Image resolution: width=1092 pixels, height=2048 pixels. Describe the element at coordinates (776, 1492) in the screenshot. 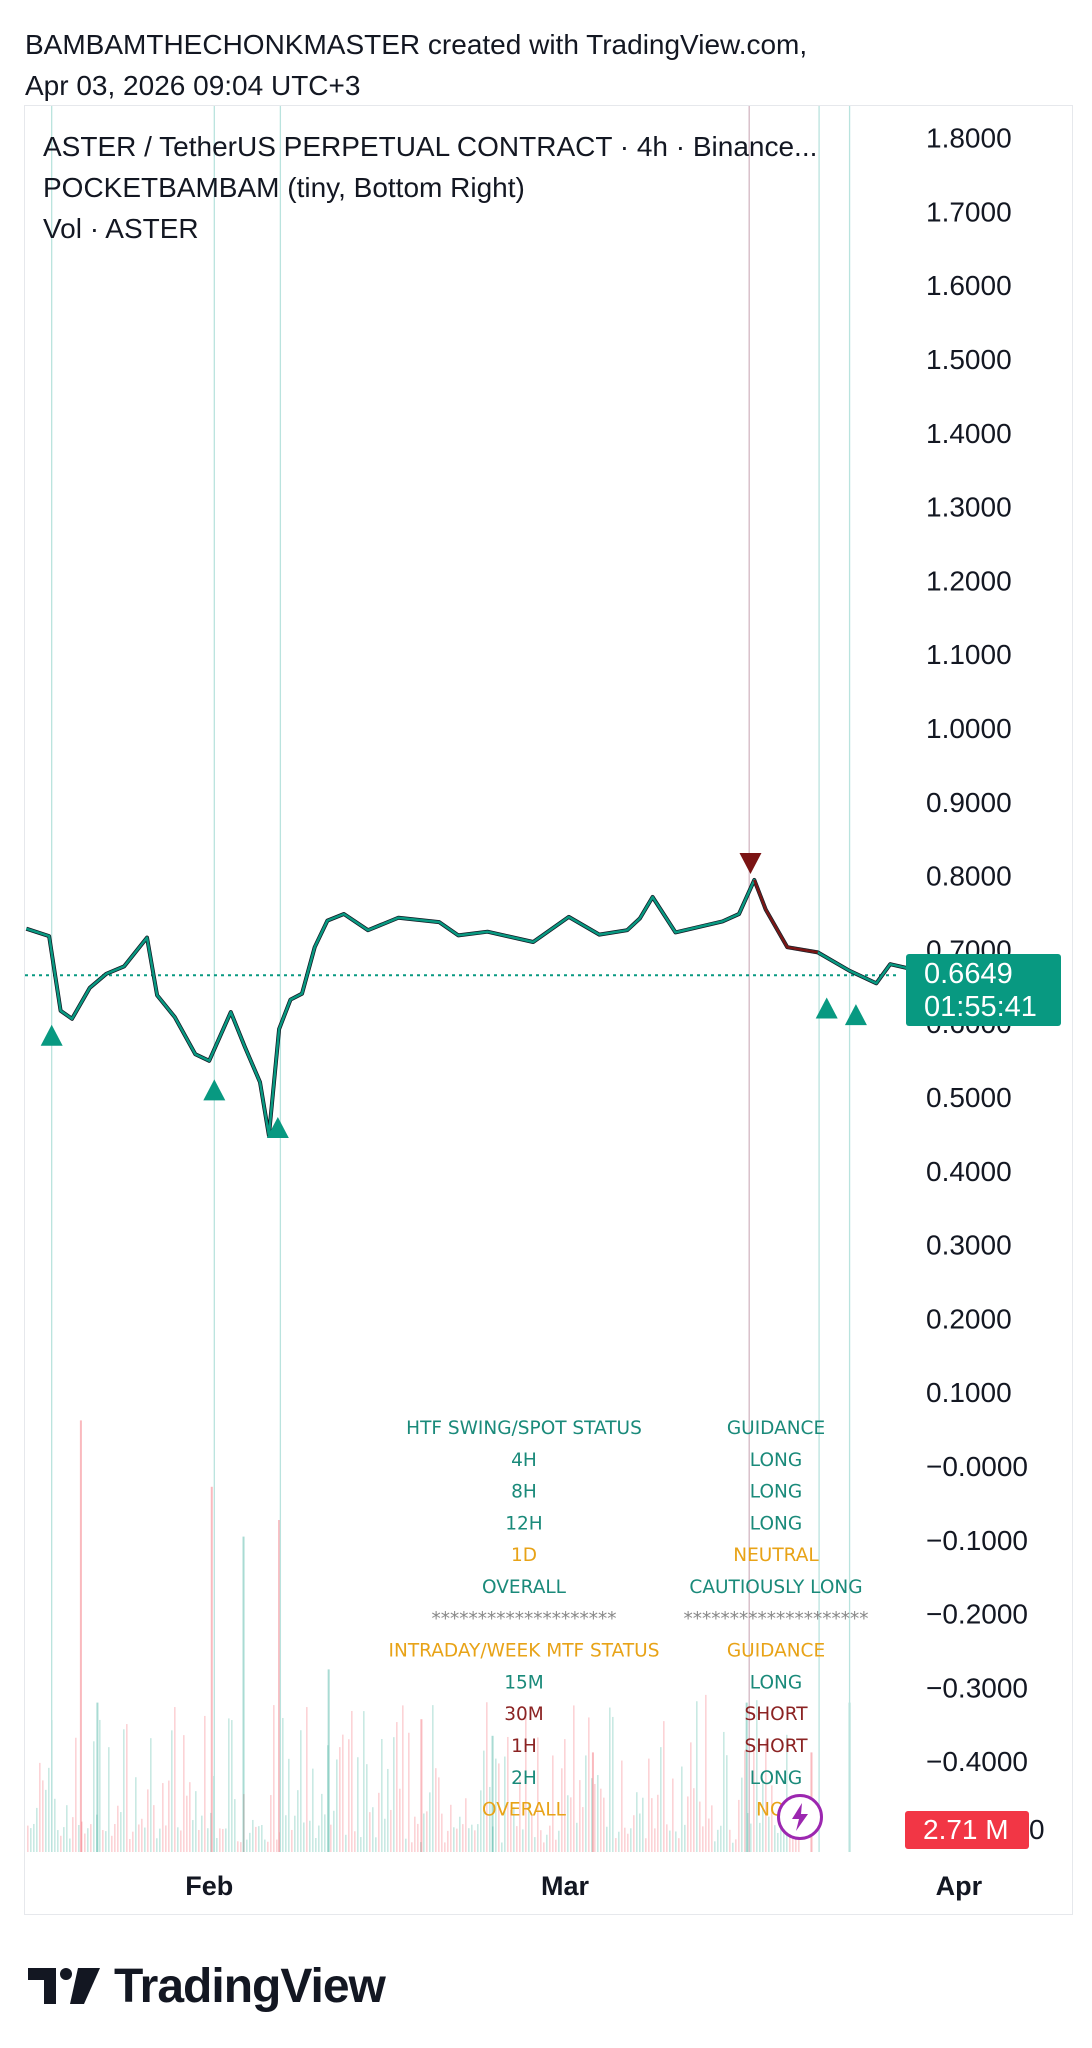

I see `table-cell-guidance: LONG` at that location.